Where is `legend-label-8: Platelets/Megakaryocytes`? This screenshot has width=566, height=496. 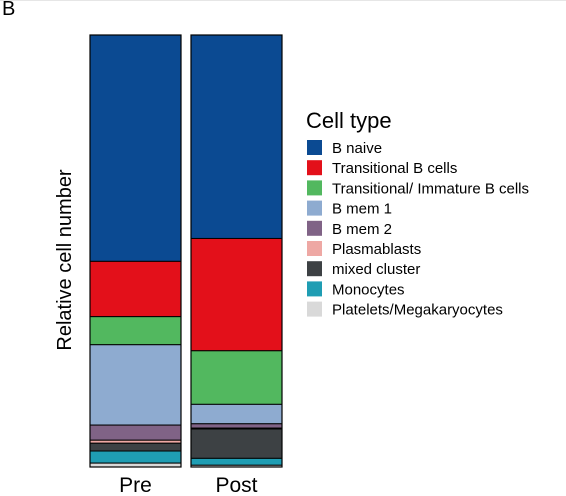 legend-label-8: Platelets/Megakaryocytes is located at coordinates (417, 310).